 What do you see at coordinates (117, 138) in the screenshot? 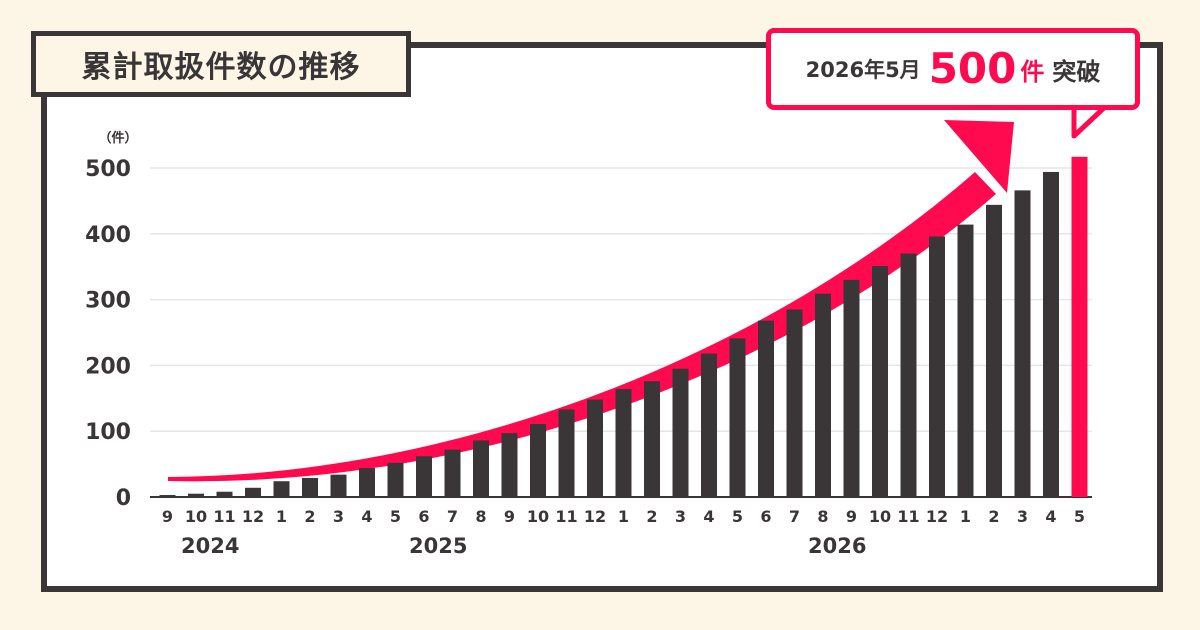
I see `y-axis-label: （件）` at bounding box center [117, 138].